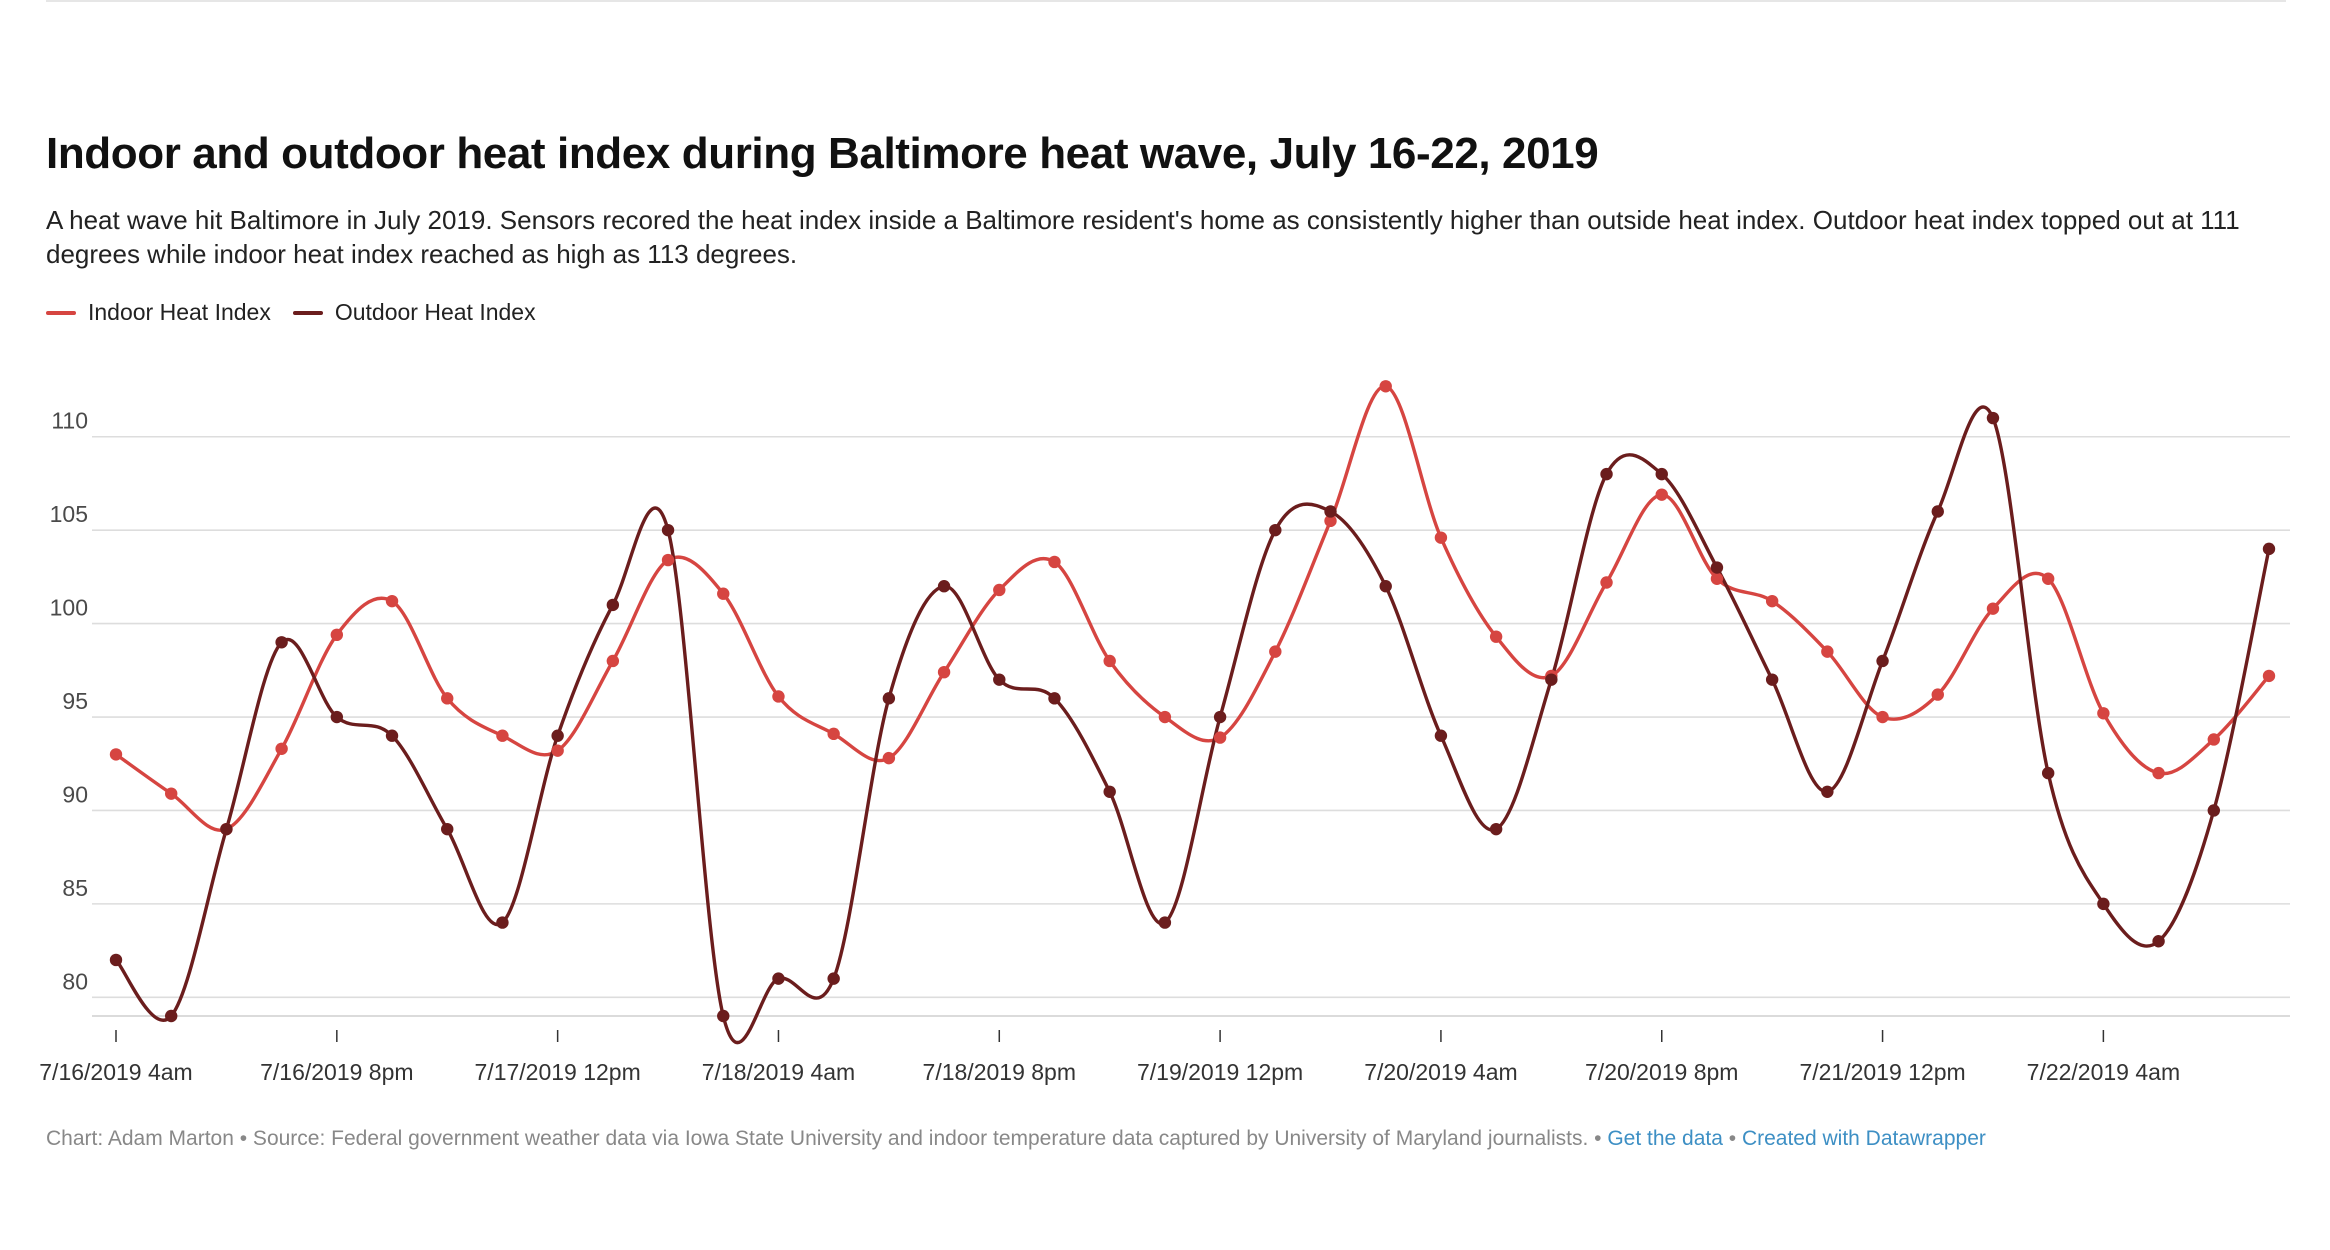 Image resolution: width=2330 pixels, height=1250 pixels. What do you see at coordinates (2103, 1072) in the screenshot?
I see `xtick-label-9: 7/22/2019 4am` at bounding box center [2103, 1072].